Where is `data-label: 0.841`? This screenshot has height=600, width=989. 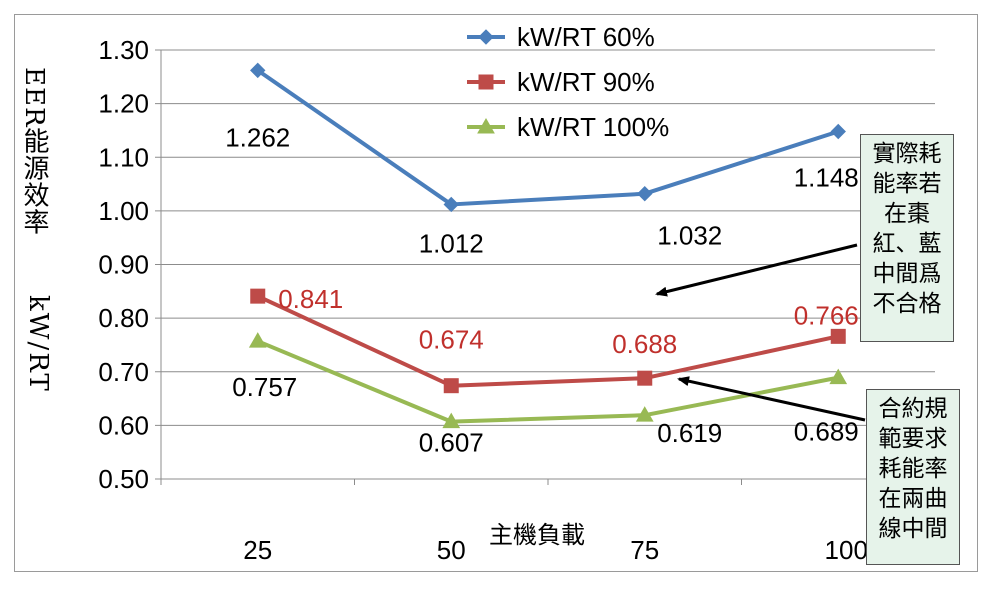 data-label: 0.841 is located at coordinates (310, 299).